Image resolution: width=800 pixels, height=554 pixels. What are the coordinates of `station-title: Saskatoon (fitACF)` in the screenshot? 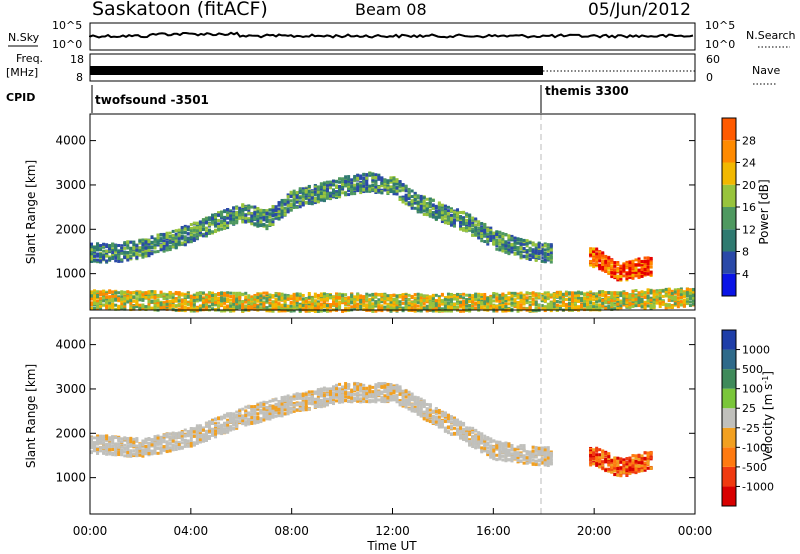 It's located at (180, 10).